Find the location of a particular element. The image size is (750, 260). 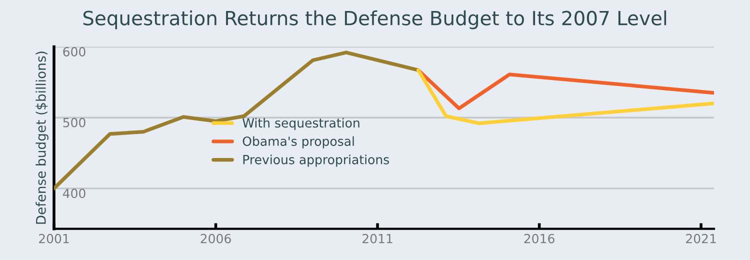

x-tick-label: 2006 is located at coordinates (215, 239).